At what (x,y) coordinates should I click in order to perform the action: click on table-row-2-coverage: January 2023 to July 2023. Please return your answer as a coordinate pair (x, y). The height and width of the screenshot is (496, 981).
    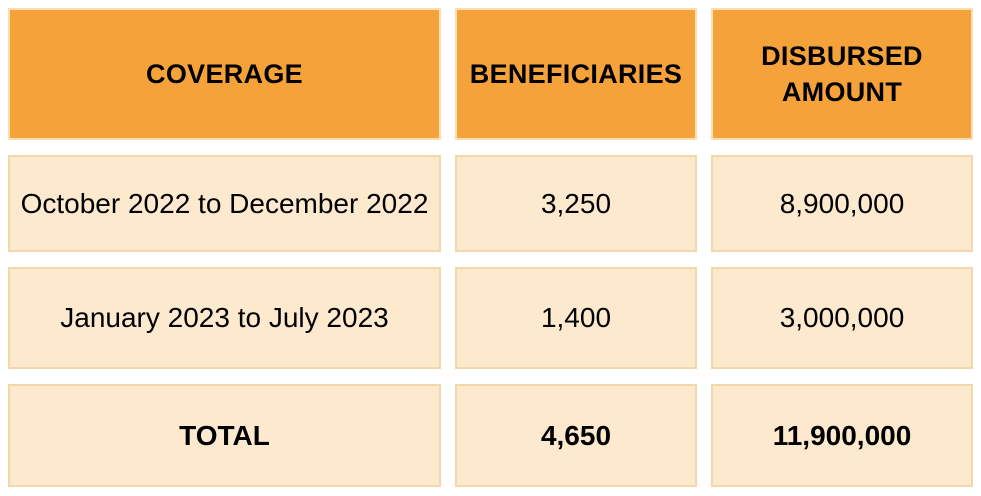
    Looking at the image, I should click on (224, 318).